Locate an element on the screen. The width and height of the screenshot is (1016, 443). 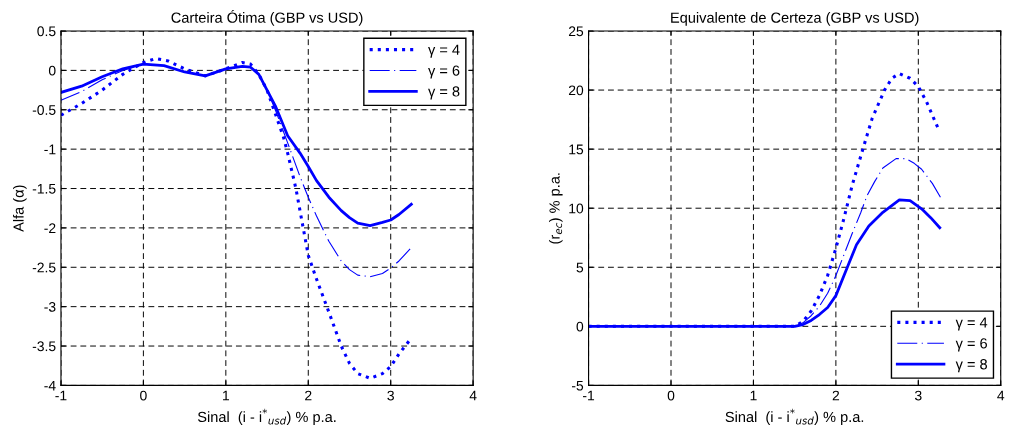
y-tick-label: -4 is located at coordinates (50, 385).